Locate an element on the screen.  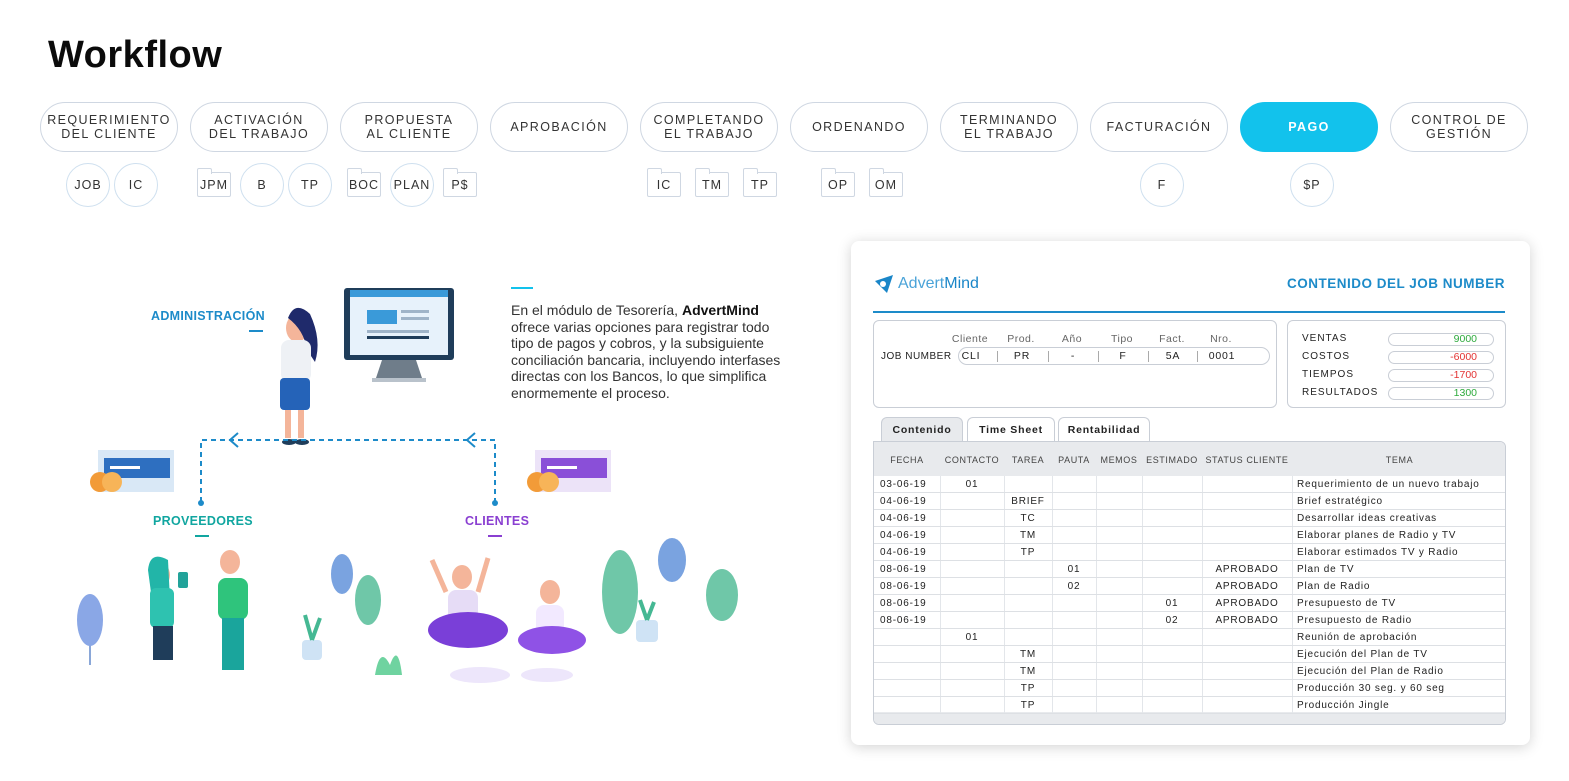
job-value: 0001 is located at coordinates (1222, 356).